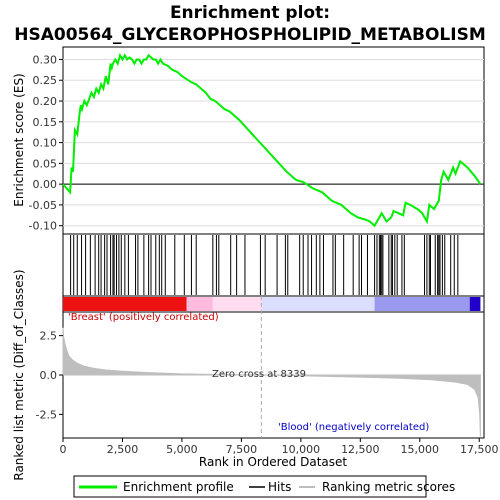 The height and width of the screenshot is (500, 500). I want to click on colorbar-segments, so click(272, 304).